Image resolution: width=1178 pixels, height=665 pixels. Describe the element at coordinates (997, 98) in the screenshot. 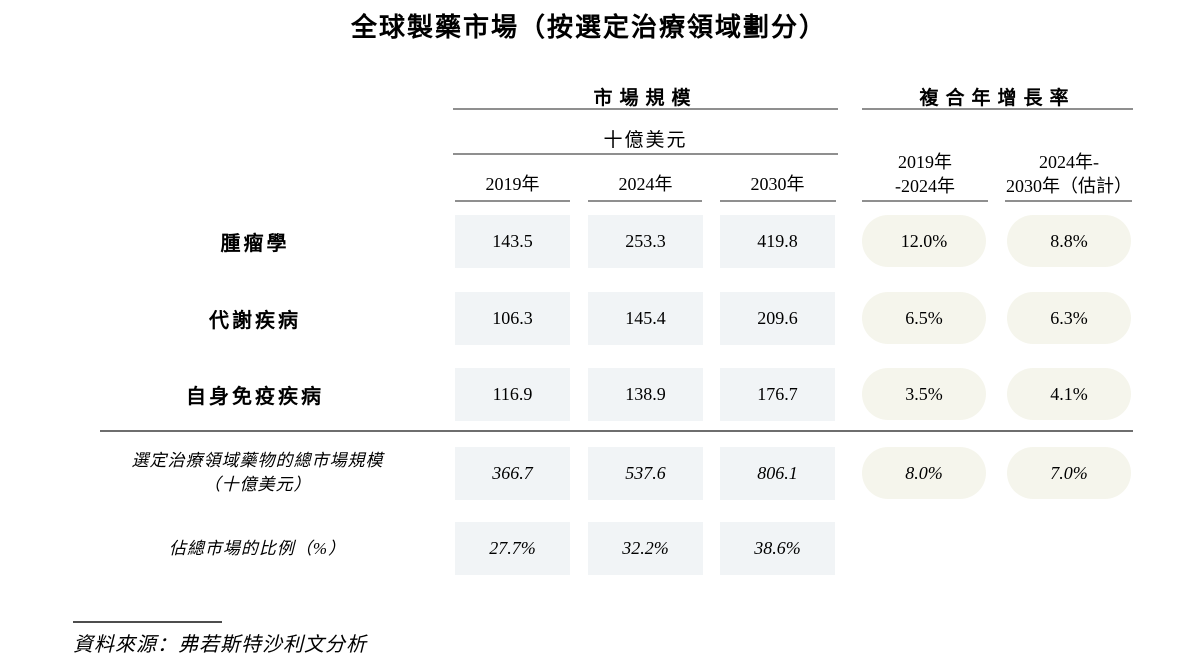

I see `cagr-header: 複合年增長率` at that location.